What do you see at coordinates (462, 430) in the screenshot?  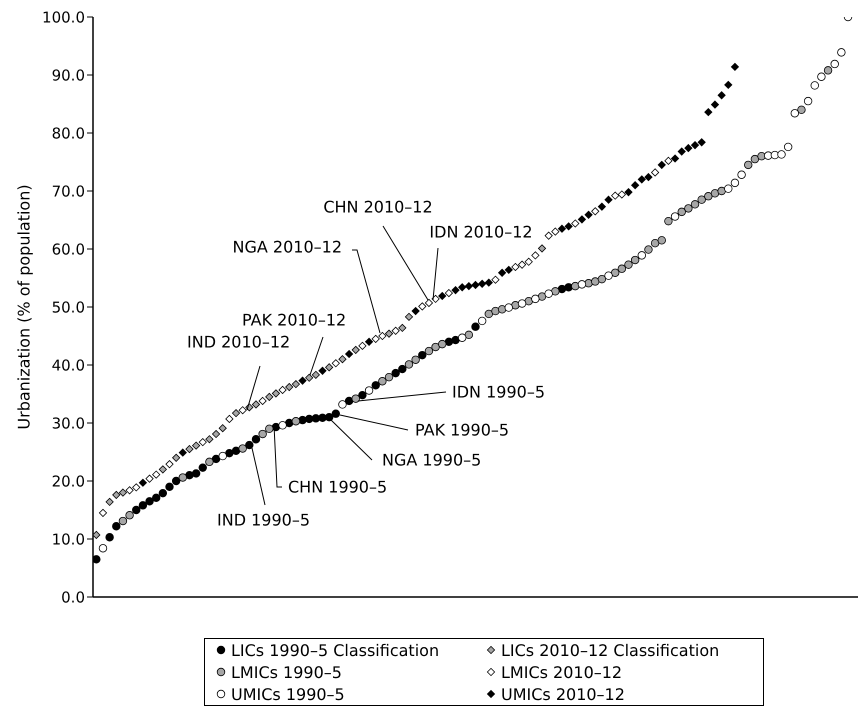 I see `annotation: PAK 1990–5` at bounding box center [462, 430].